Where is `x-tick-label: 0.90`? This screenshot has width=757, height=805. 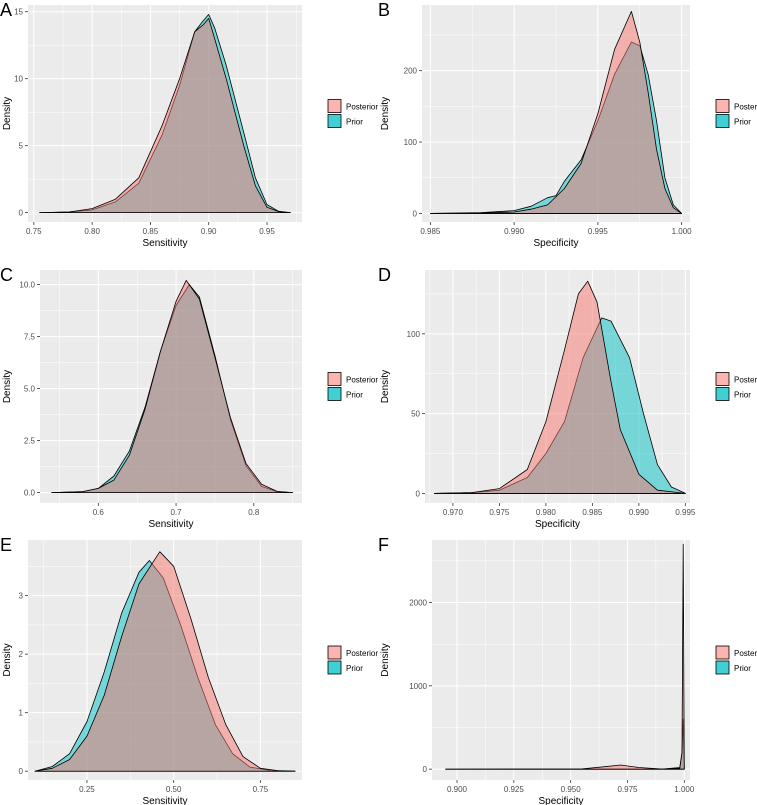
x-tick-label: 0.90 is located at coordinates (209, 231).